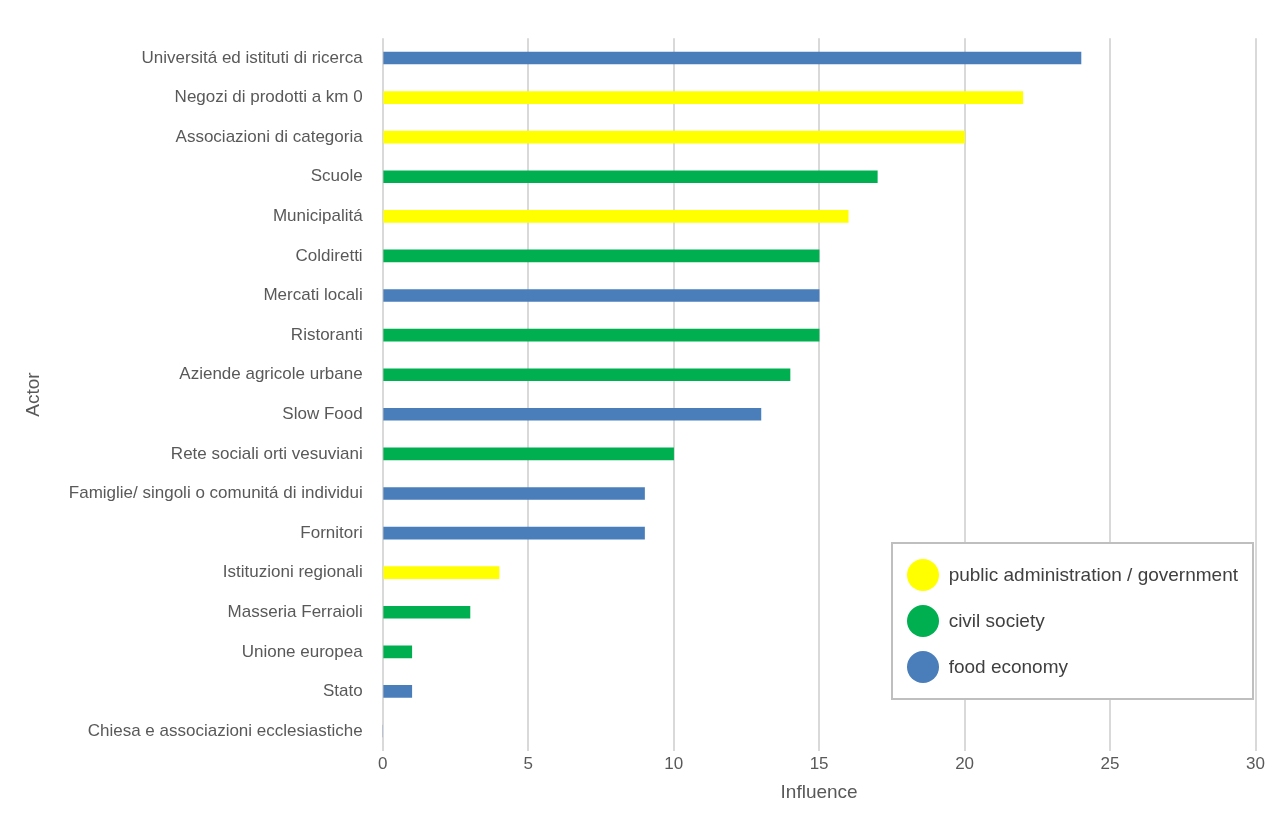 The image size is (1279, 825). Describe the element at coordinates (342, 691) in the screenshot. I see `y-tick-label: Stato` at that location.